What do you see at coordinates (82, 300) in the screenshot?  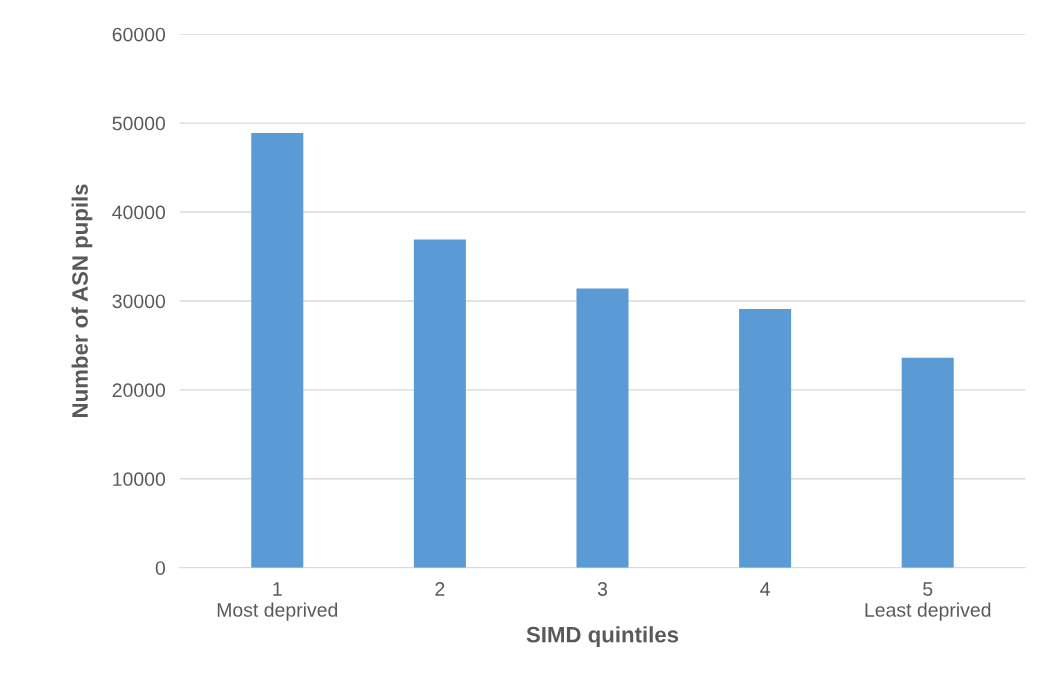 I see `y-axis-title: Number of ASN pupils` at bounding box center [82, 300].